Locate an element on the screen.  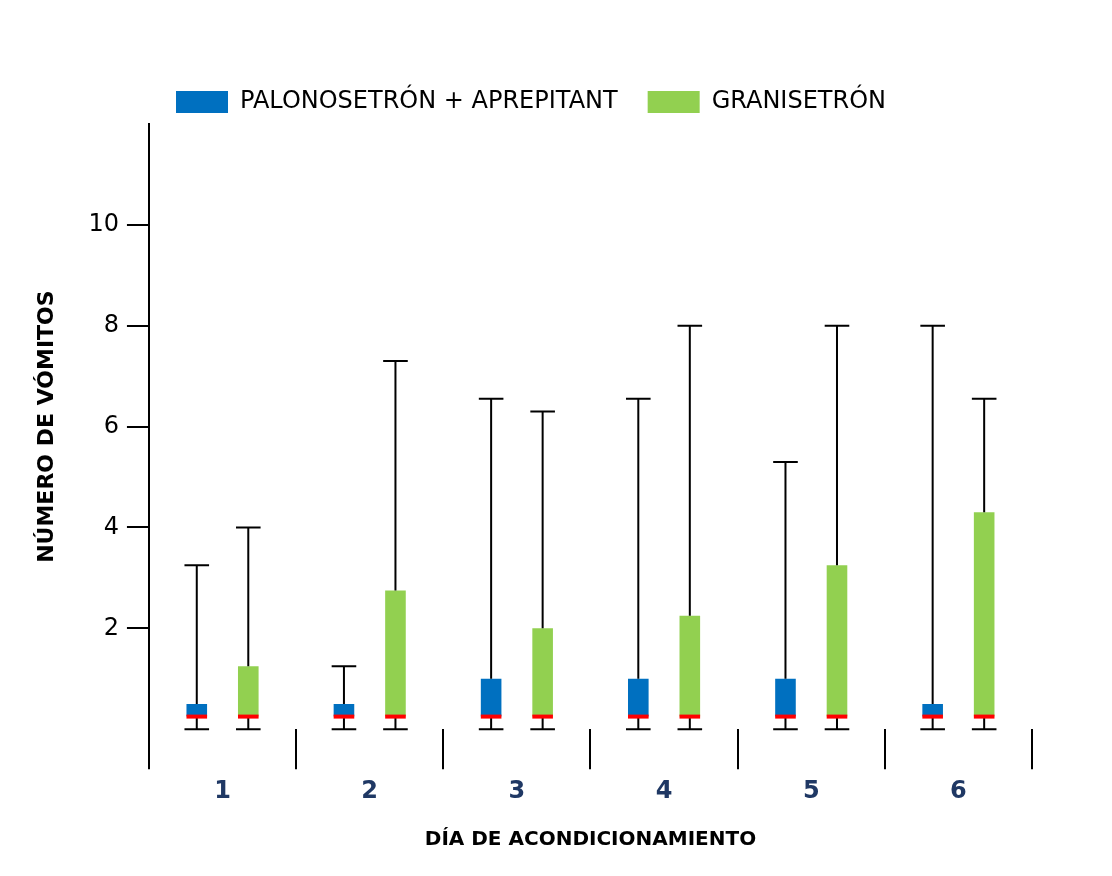
legend-label: GRANISETRÓN is located at coordinates (798, 99).